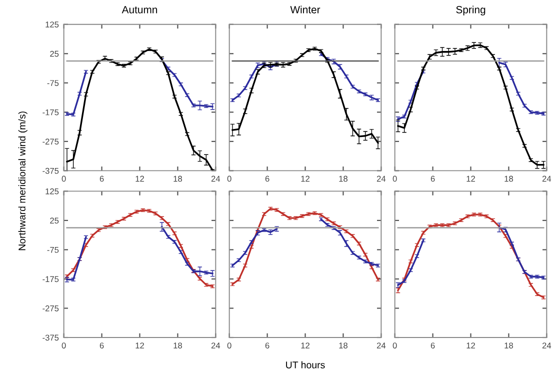 The image size is (555, 375). What do you see at coordinates (140, 10) in the screenshot?
I see `chart-title: Autumn` at bounding box center [140, 10].